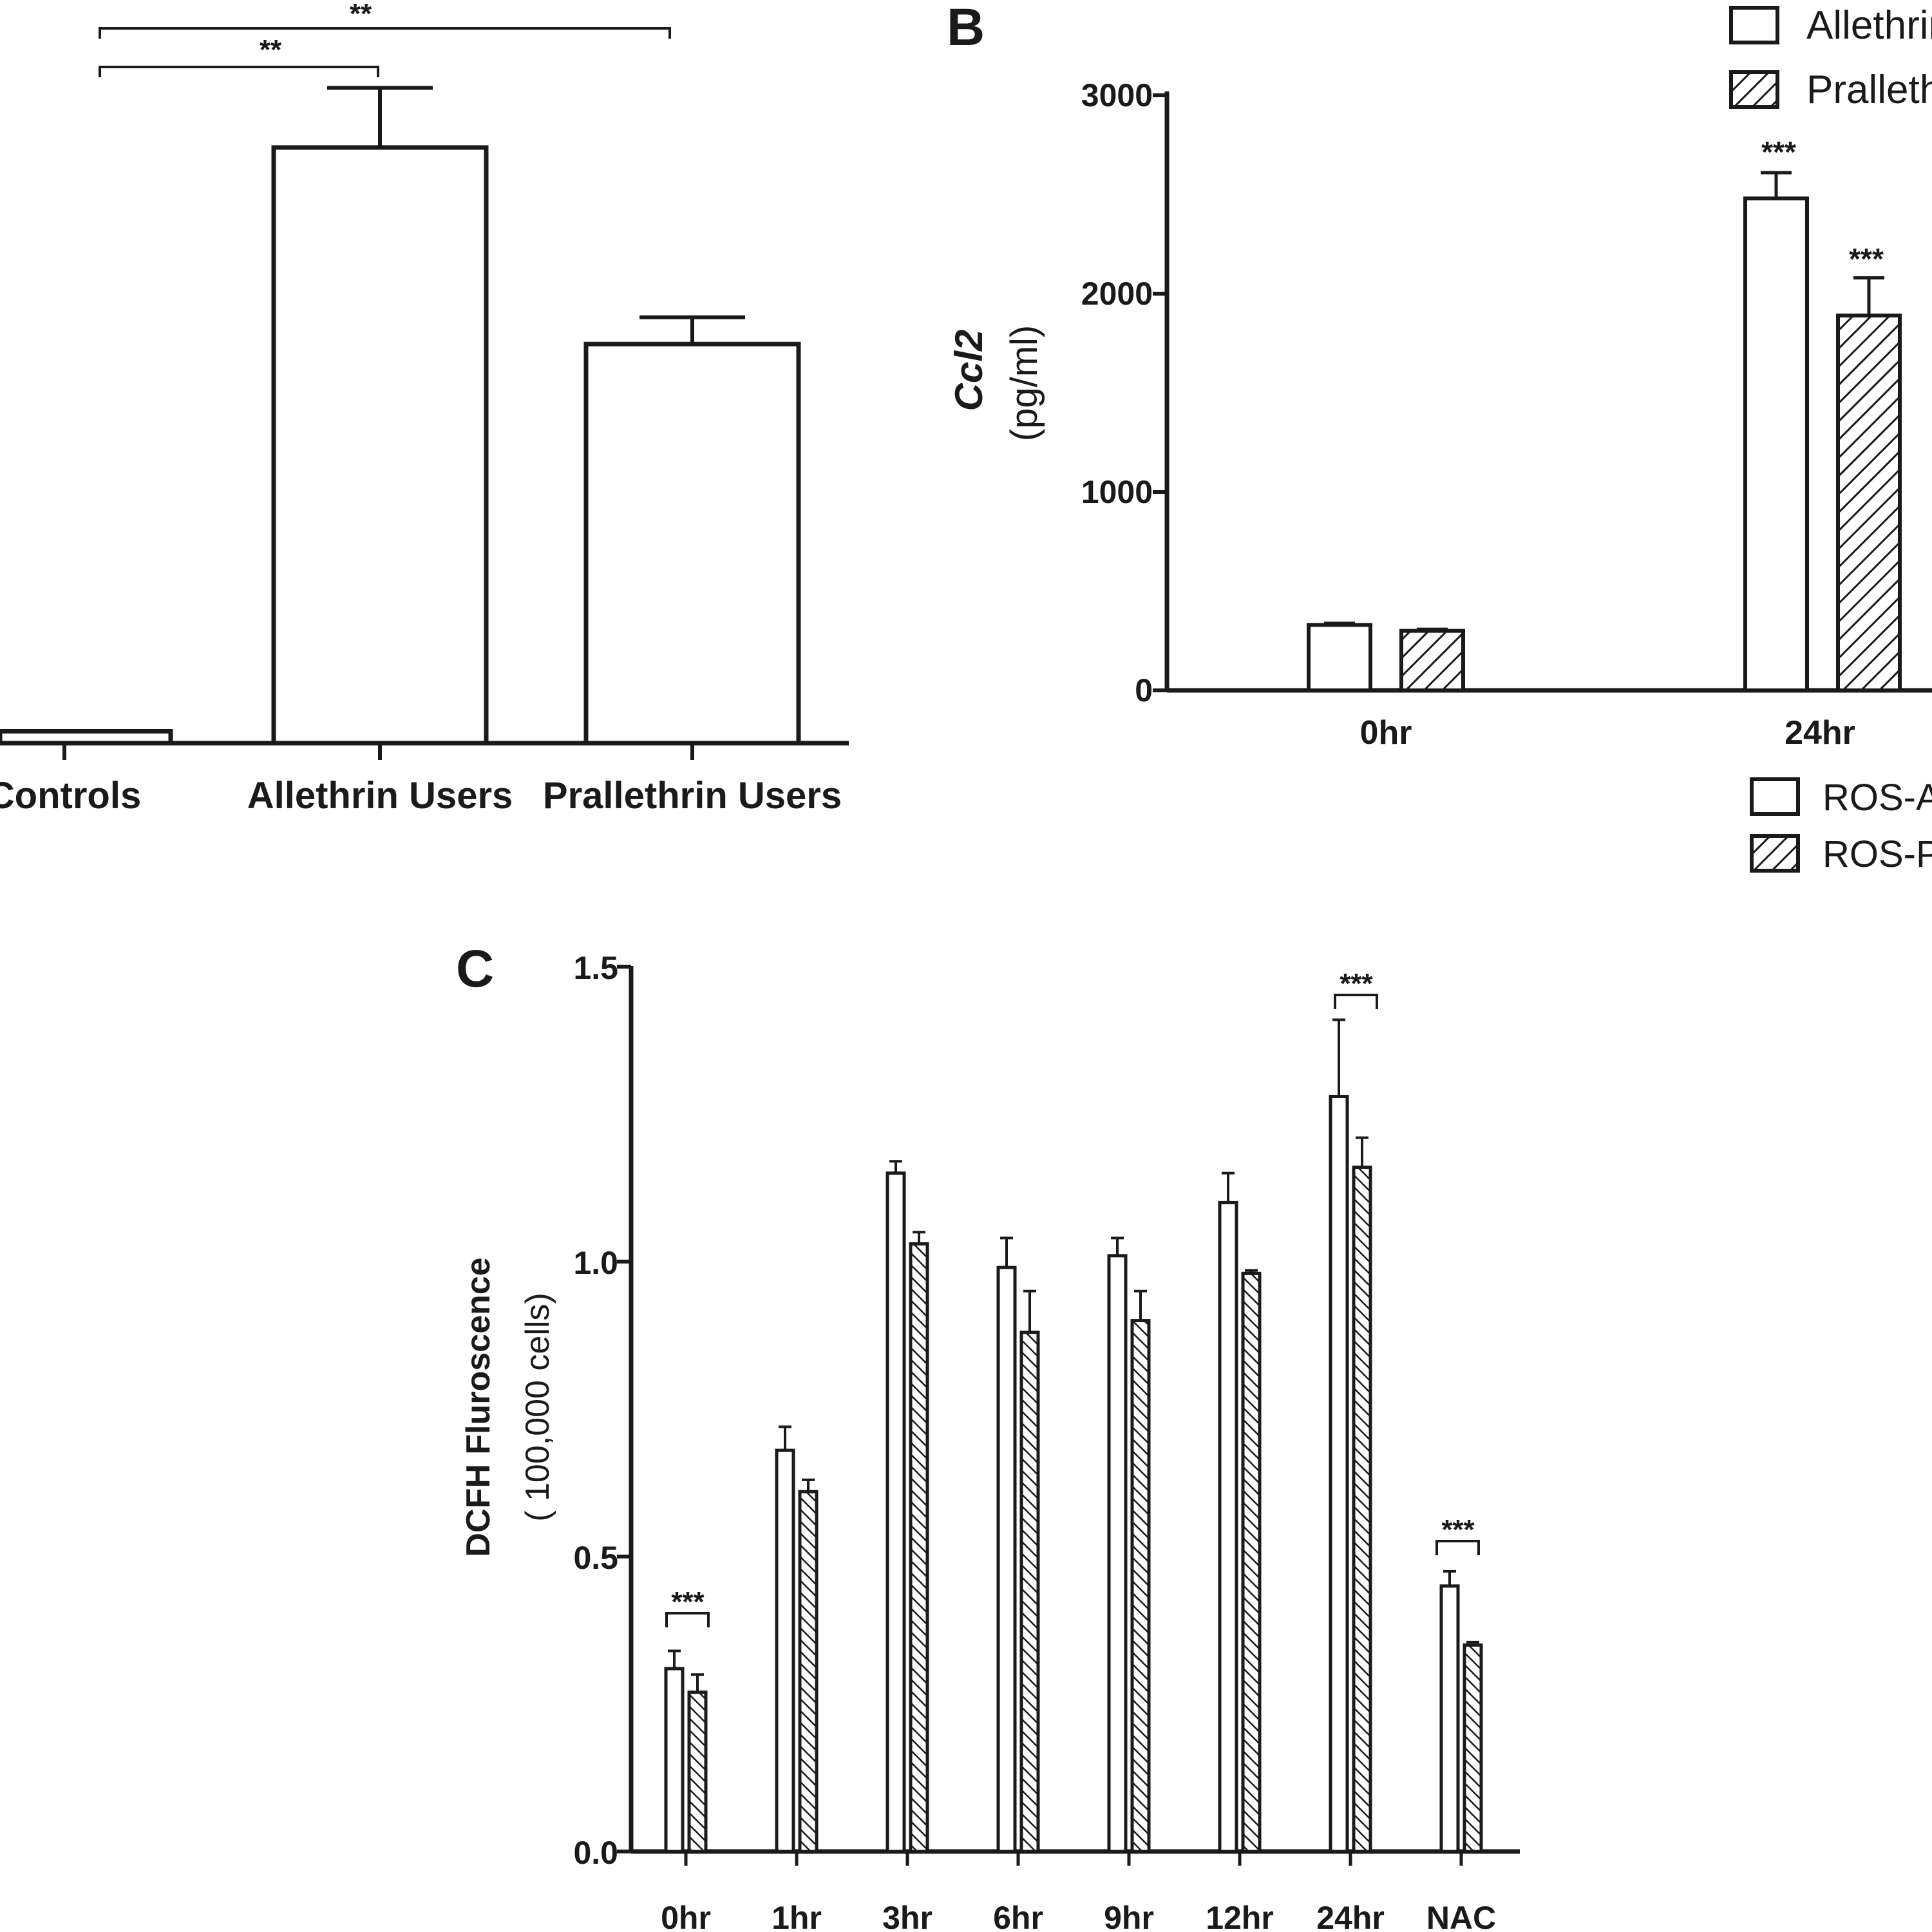 Image resolution: width=1932 pixels, height=1932 pixels. I want to click on x-tick-label-1hr: 1hr, so click(797, 1916).